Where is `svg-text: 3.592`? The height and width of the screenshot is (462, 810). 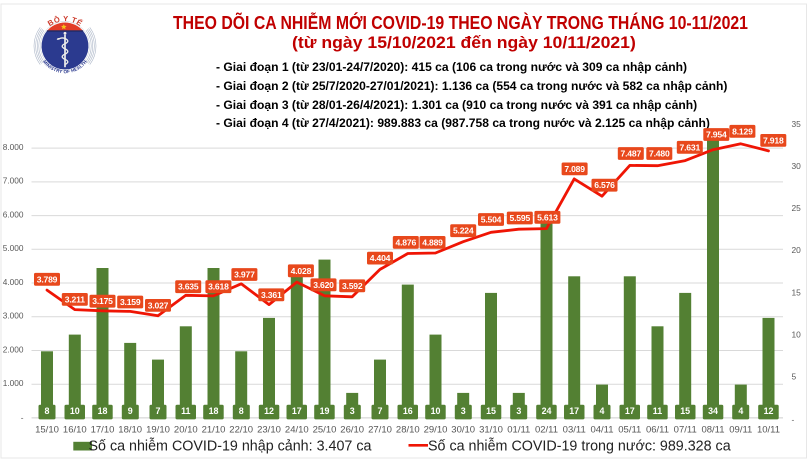 svg-text: 3.592 is located at coordinates (352, 286).